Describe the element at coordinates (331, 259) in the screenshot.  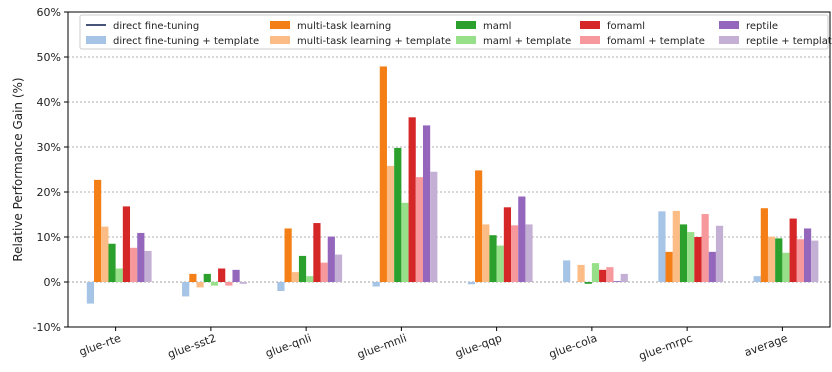
I see `bar-reptile-glue-qnli` at that location.